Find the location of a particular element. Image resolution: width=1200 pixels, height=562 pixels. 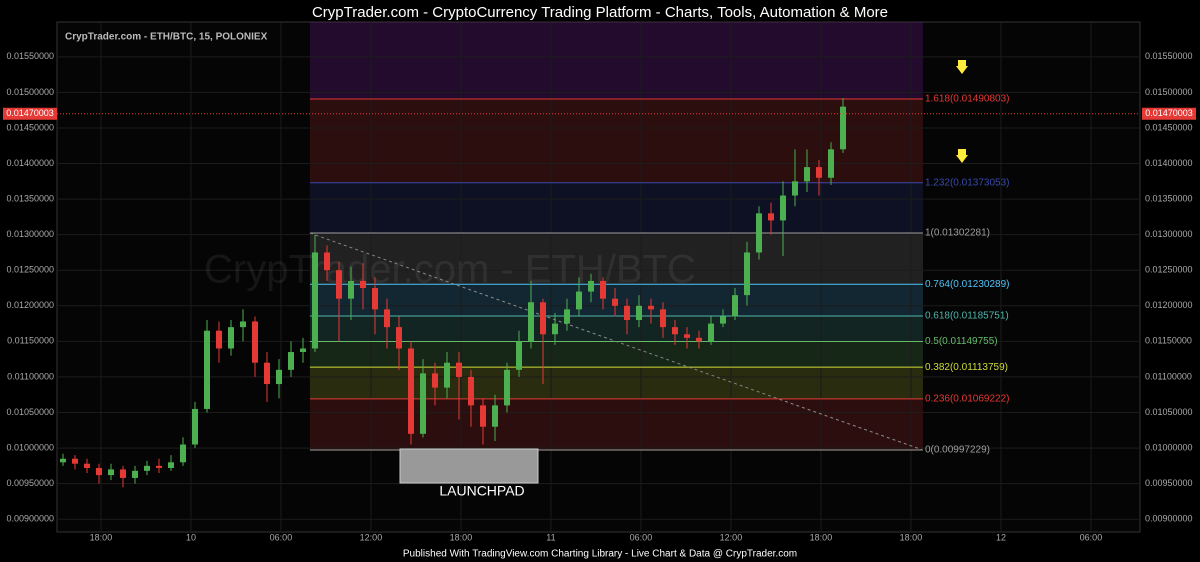

price-label: 0.01470003 is located at coordinates (30, 113).